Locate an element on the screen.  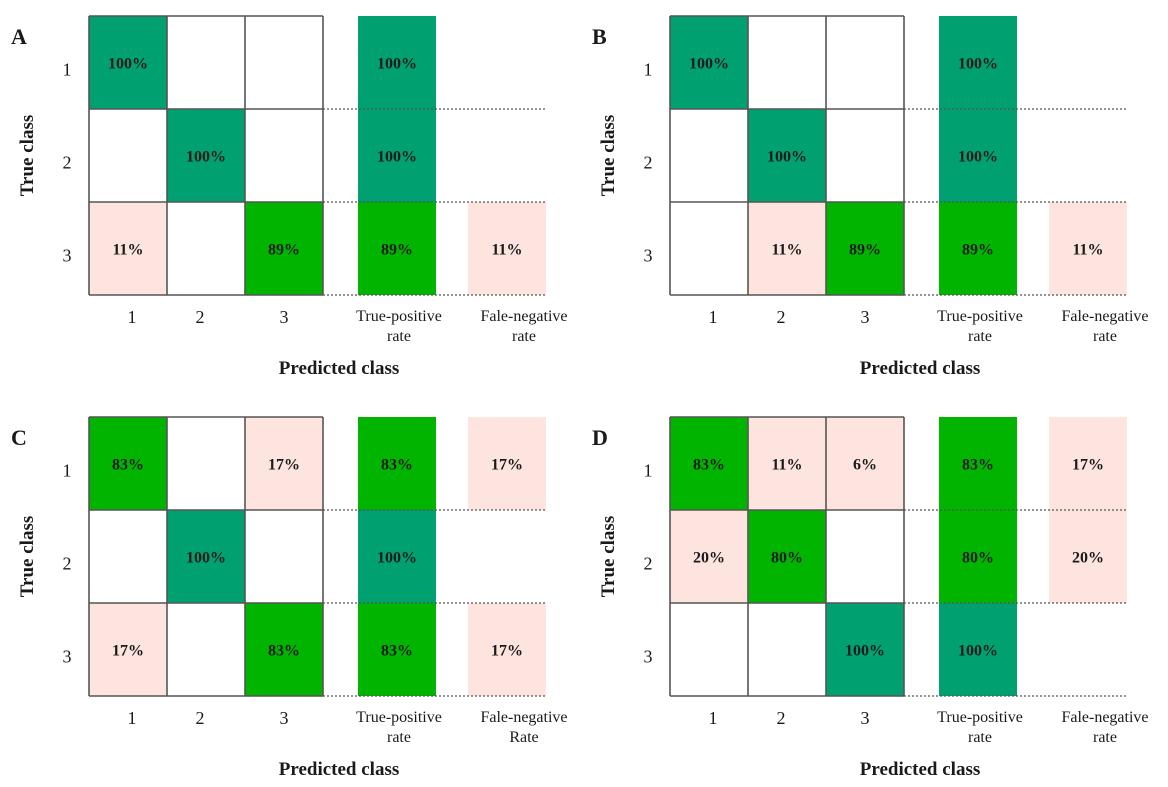
rate-column-label: Rate is located at coordinates (523, 737).